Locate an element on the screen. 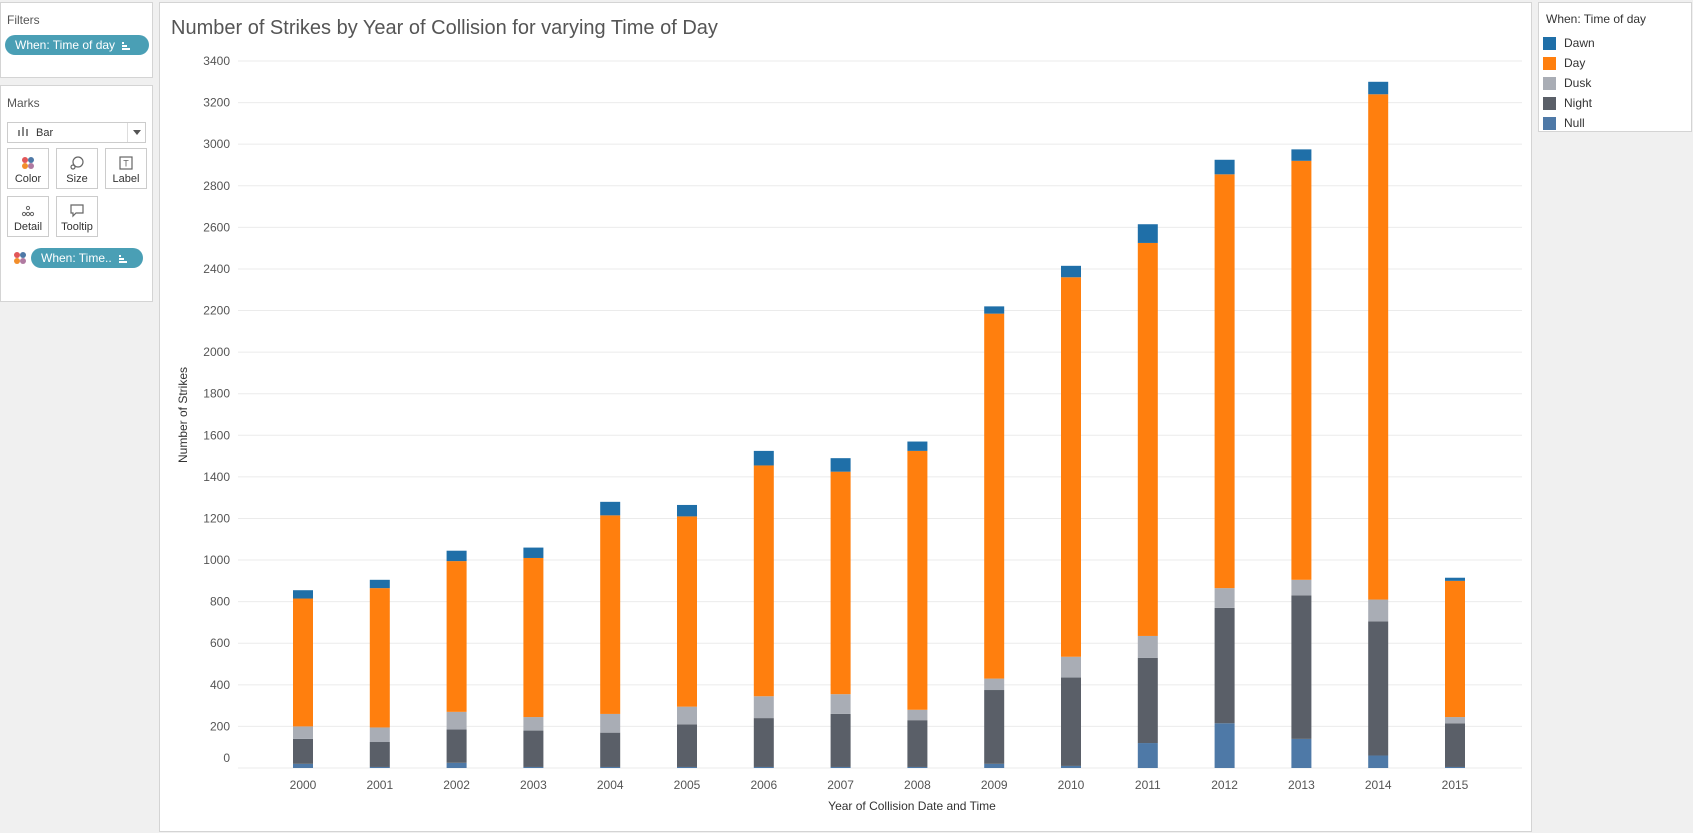 Image resolution: width=1693 pixels, height=833 pixels. bar-segment-dawn-2005 is located at coordinates (687, 510).